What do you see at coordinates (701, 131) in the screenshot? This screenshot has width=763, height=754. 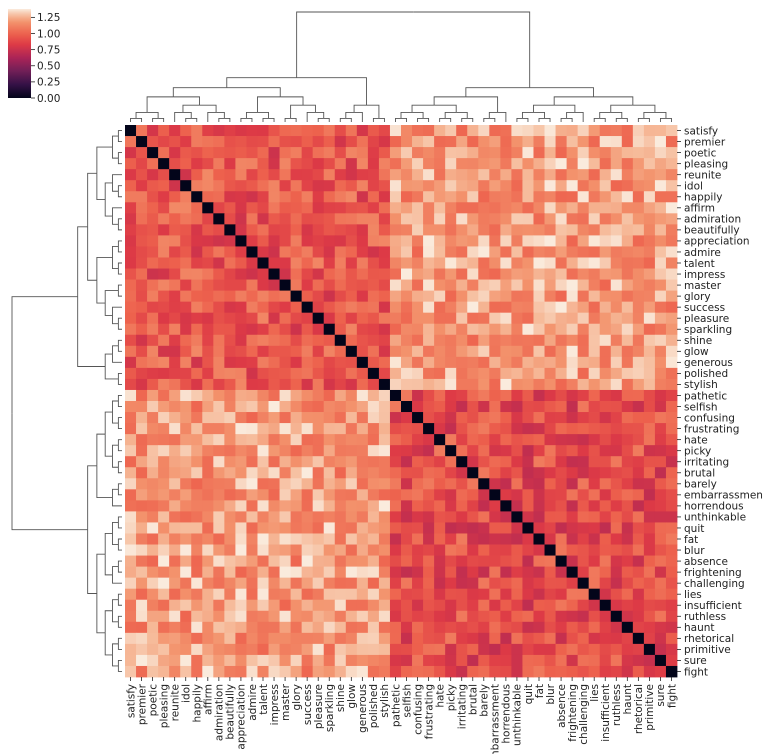 I see `row-label: satisfy` at bounding box center [701, 131].